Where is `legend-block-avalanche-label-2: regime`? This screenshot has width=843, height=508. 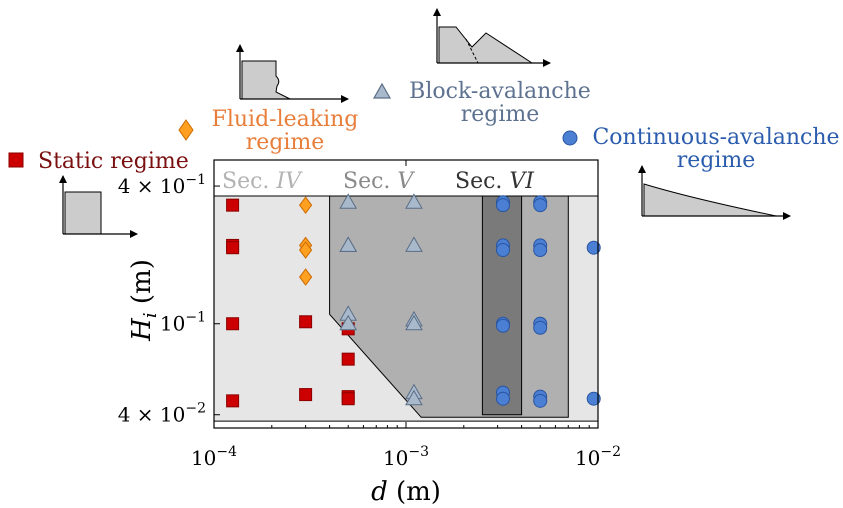
legend-block-avalanche-label-2: regime is located at coordinates (500, 114).